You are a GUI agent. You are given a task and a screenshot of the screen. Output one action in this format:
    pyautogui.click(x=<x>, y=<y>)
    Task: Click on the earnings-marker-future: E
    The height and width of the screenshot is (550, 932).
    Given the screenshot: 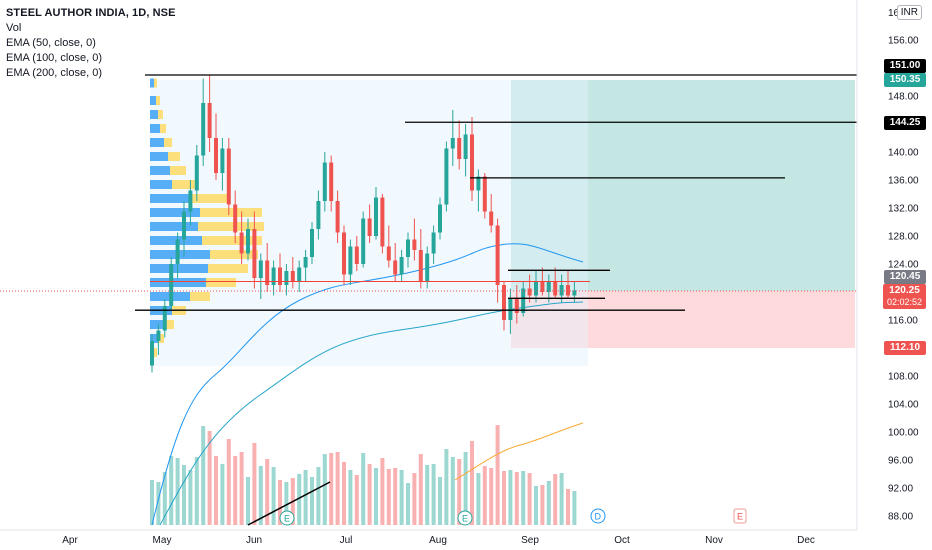 What is the action you would take?
    pyautogui.click(x=740, y=516)
    